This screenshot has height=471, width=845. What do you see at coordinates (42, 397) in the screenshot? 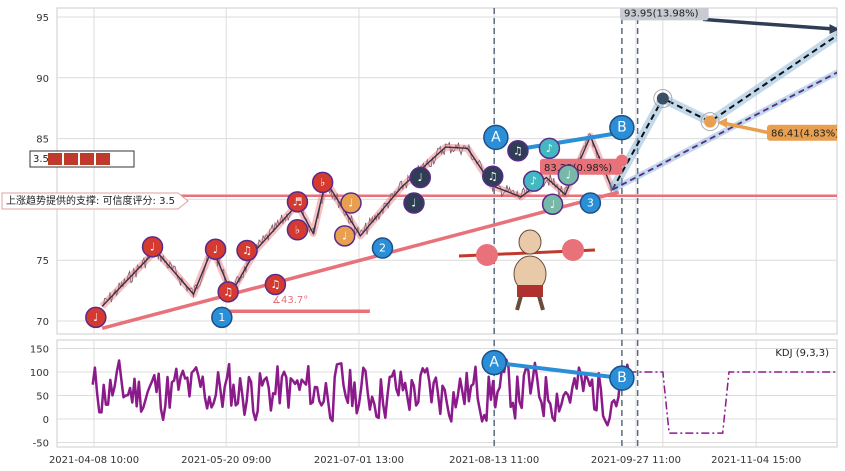
I see `y-tick-label: 50` at bounding box center [42, 397].